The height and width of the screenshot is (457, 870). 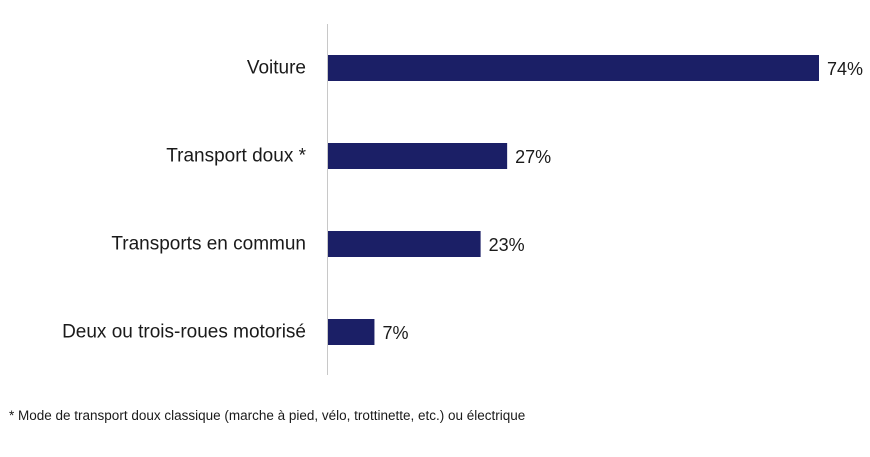 I want to click on value-label: 7%, so click(x=395, y=333).